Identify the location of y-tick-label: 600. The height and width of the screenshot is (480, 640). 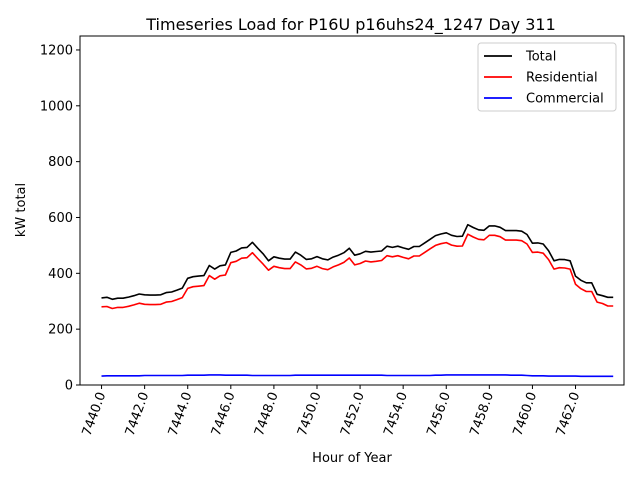
(60, 218).